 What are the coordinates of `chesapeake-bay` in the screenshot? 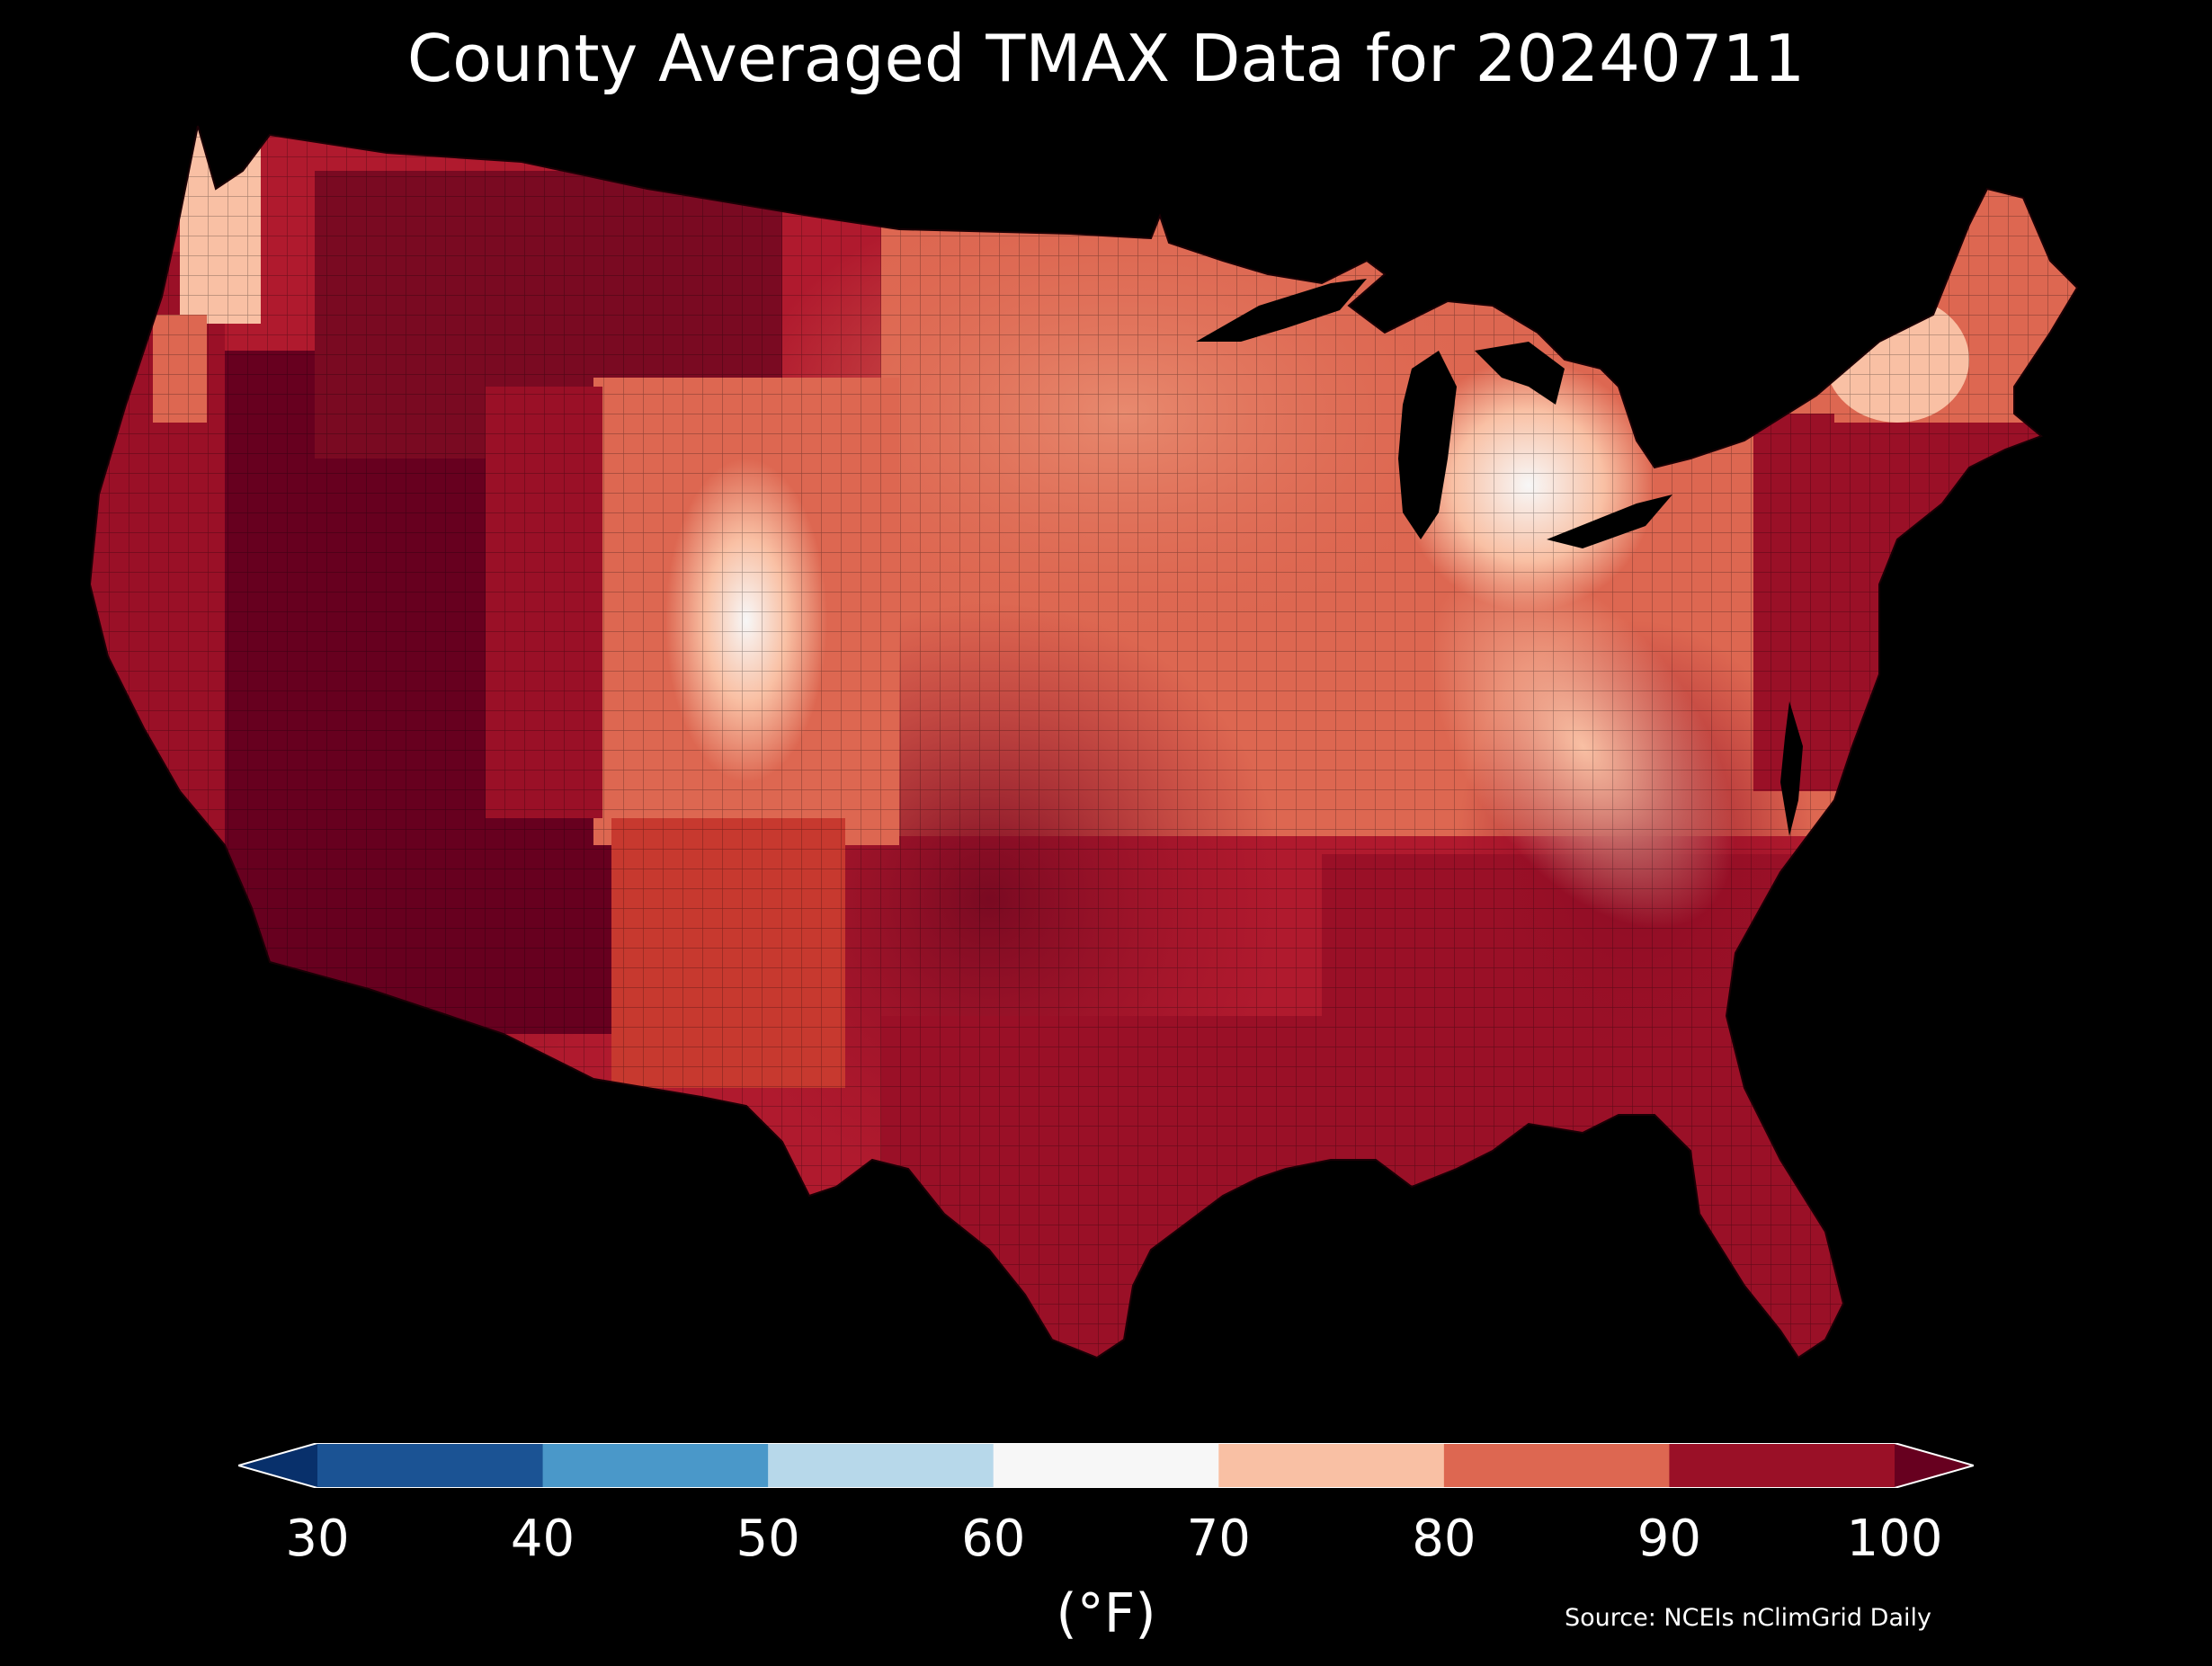 It's located at (1791, 768).